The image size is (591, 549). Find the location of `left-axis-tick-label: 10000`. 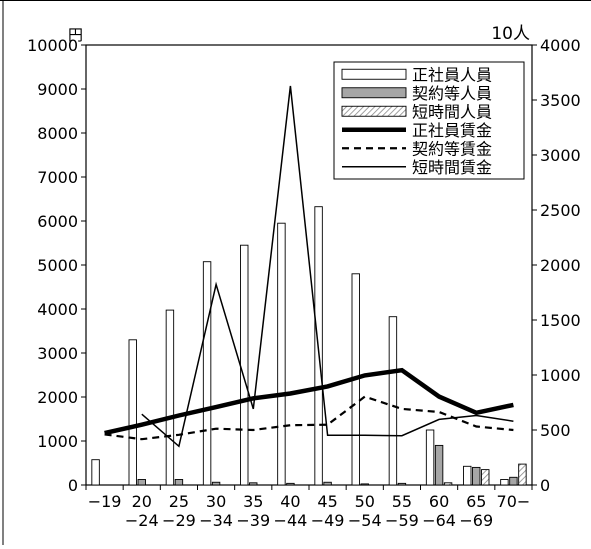

left-axis-tick-label: 10000 is located at coordinates (52, 45).